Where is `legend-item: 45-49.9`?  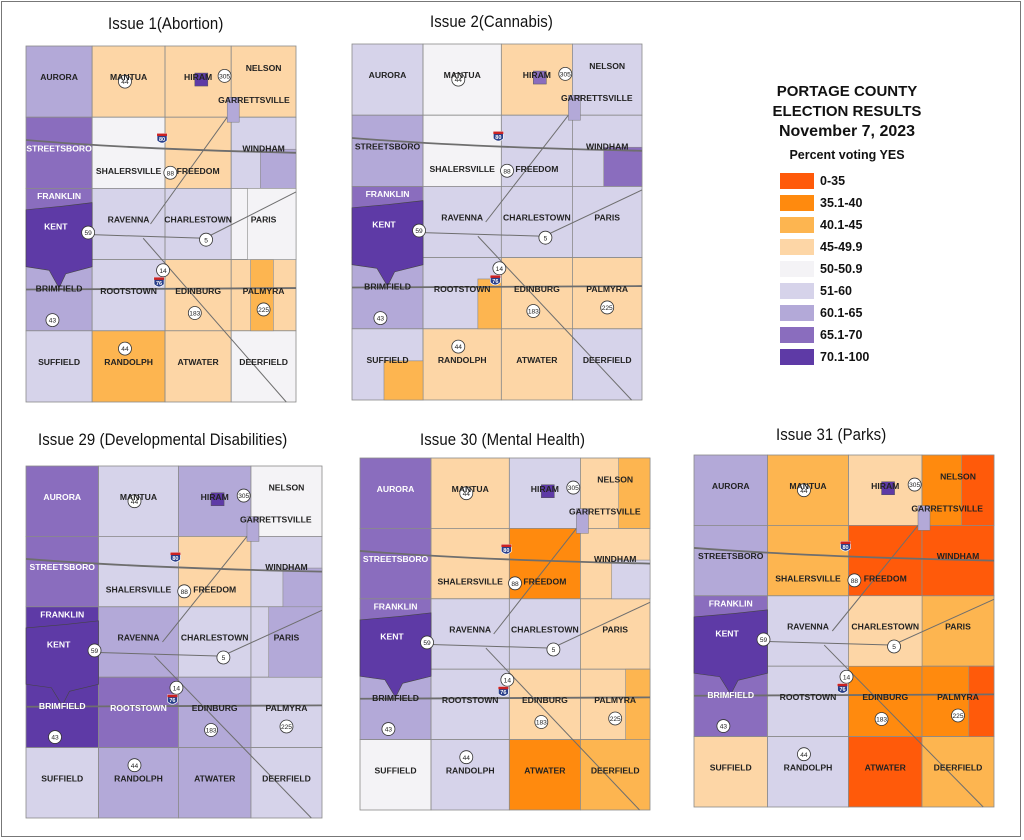
legend-item: 45-49.9 is located at coordinates (866, 247).